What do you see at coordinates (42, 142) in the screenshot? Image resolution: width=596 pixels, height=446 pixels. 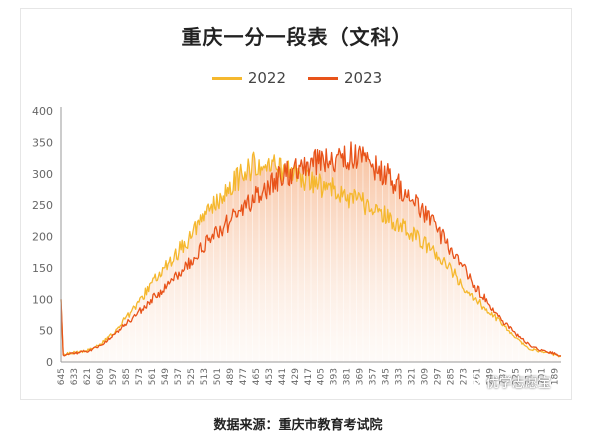 I see `y-tick-label: 350` at bounding box center [42, 142].